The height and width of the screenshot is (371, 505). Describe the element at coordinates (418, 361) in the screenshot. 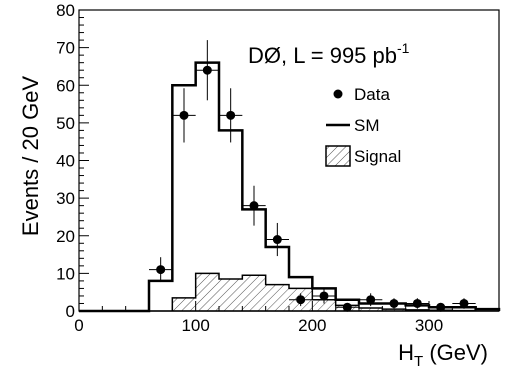

I see `x-title-subscript: T` at that location.